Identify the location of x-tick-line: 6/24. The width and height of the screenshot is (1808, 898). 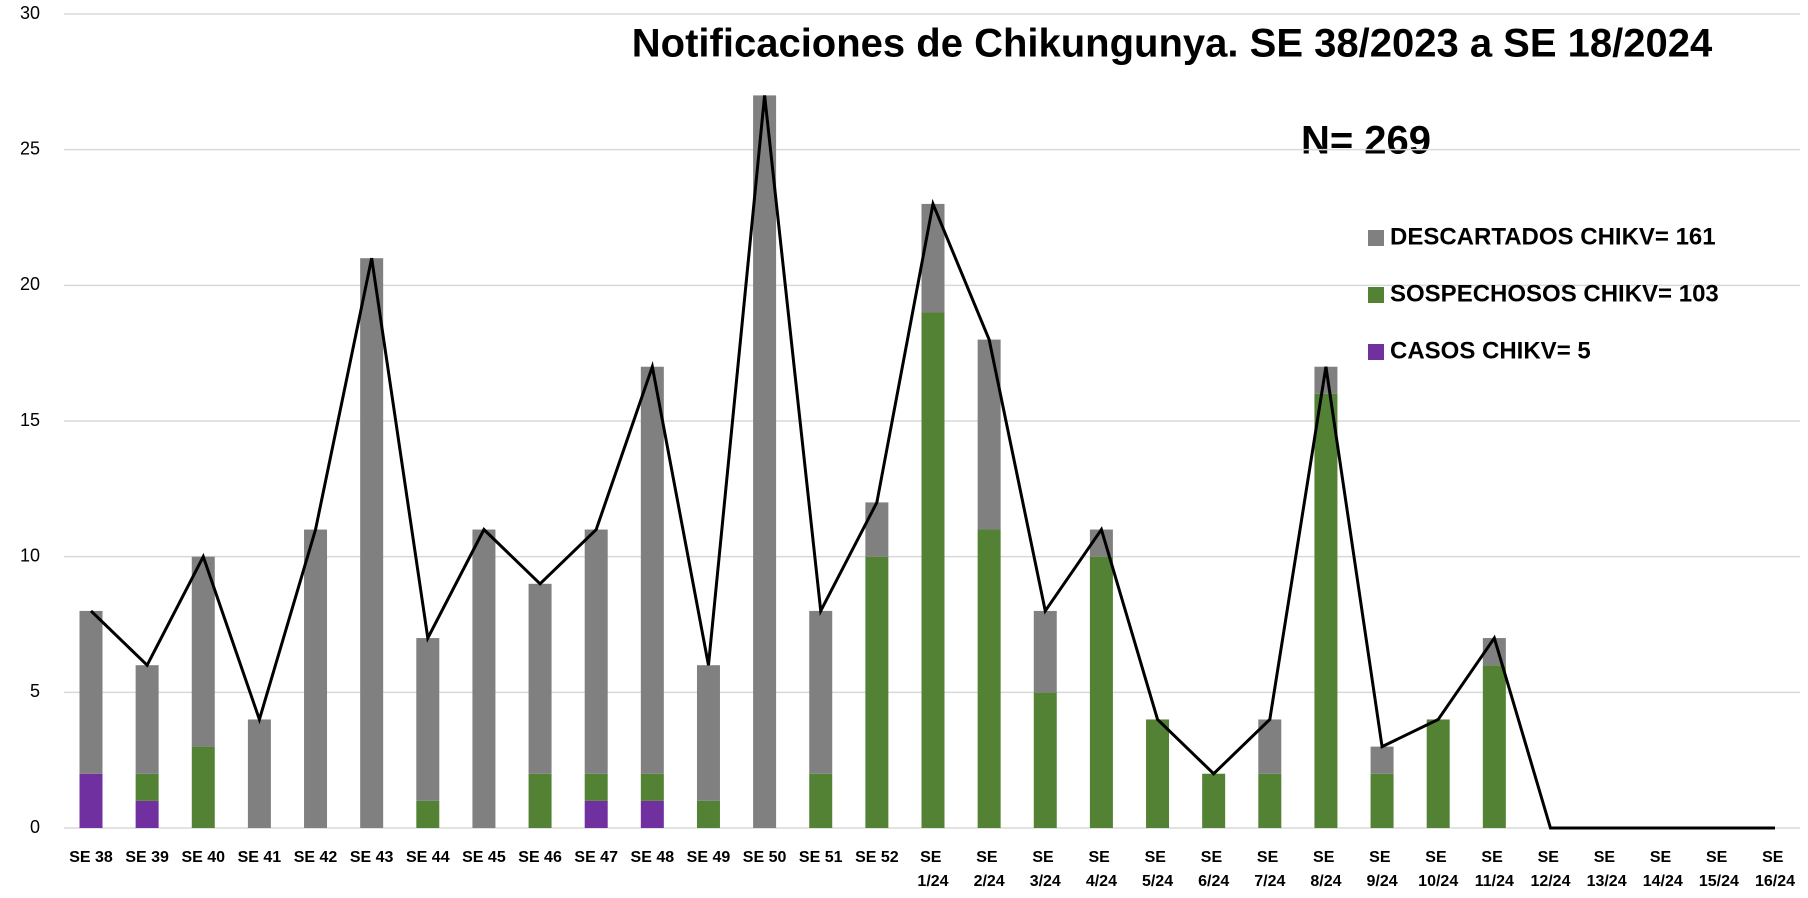
(1213, 881).